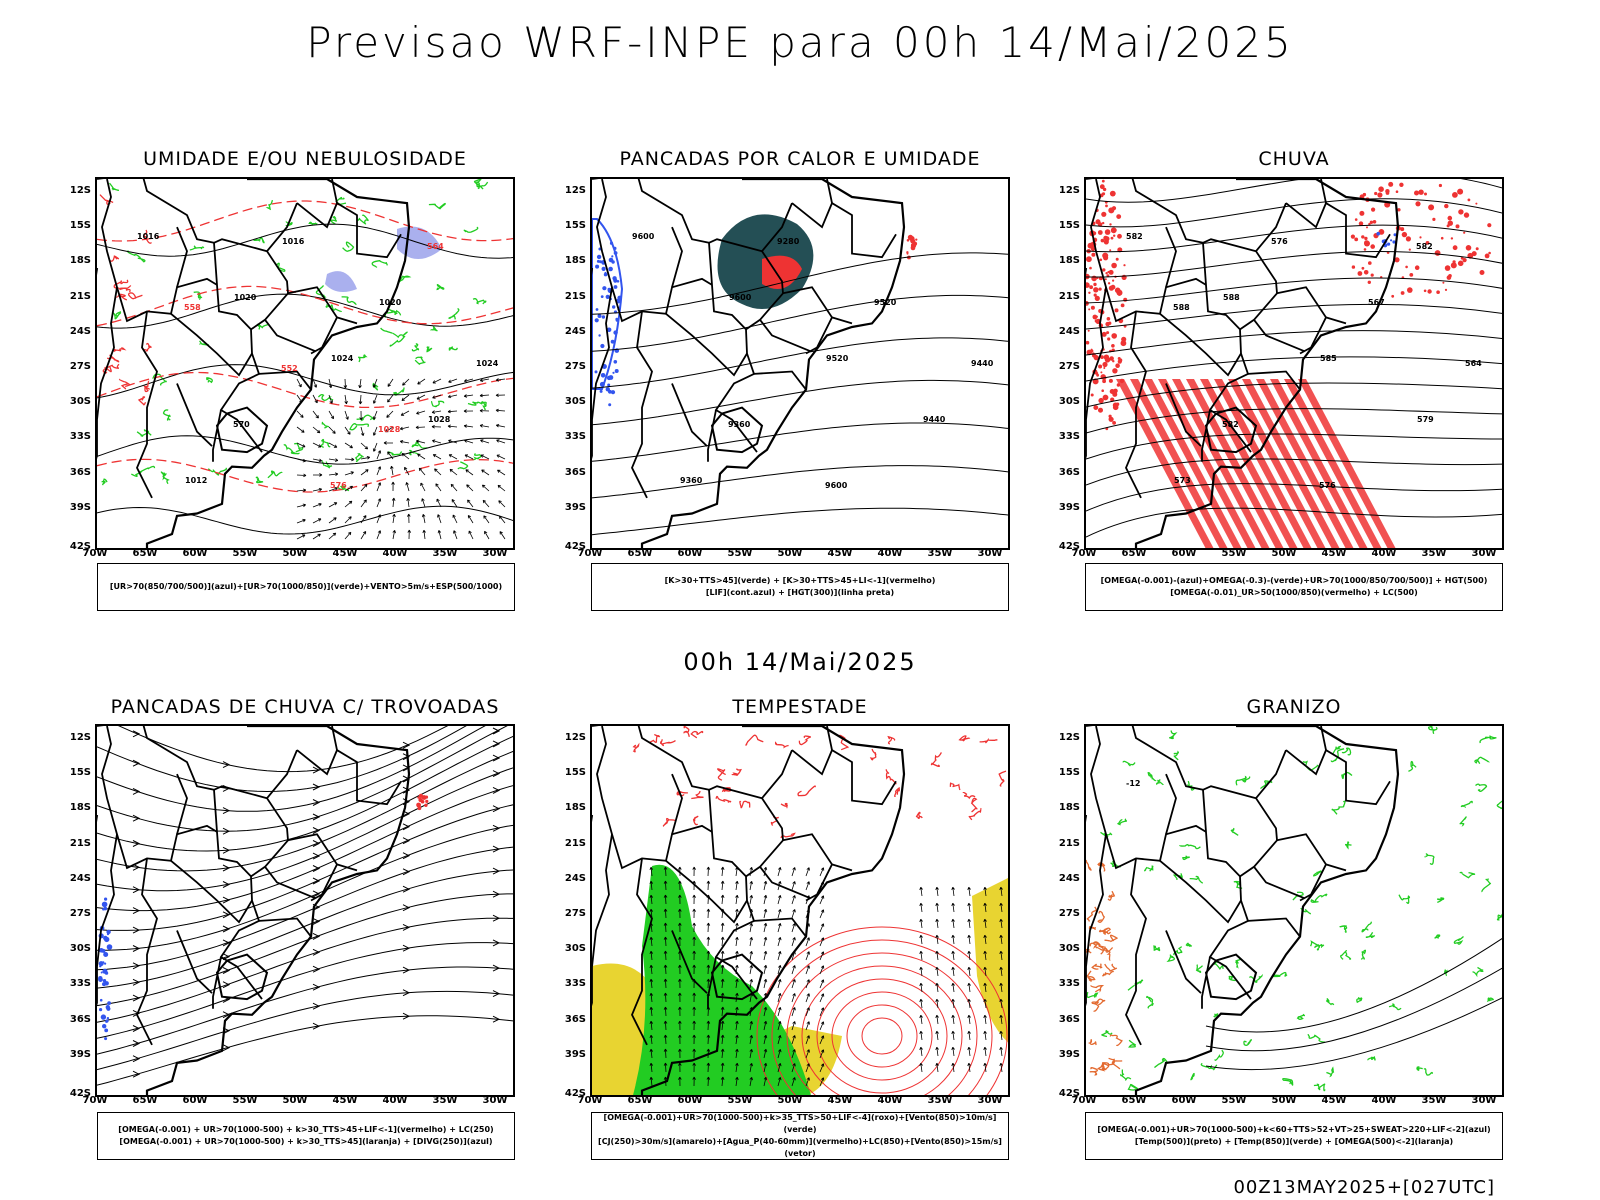 This screenshot has height=1200, width=1600. Describe the element at coordinates (305, 311) in the screenshot. I see `pressure-isobar` at that location.